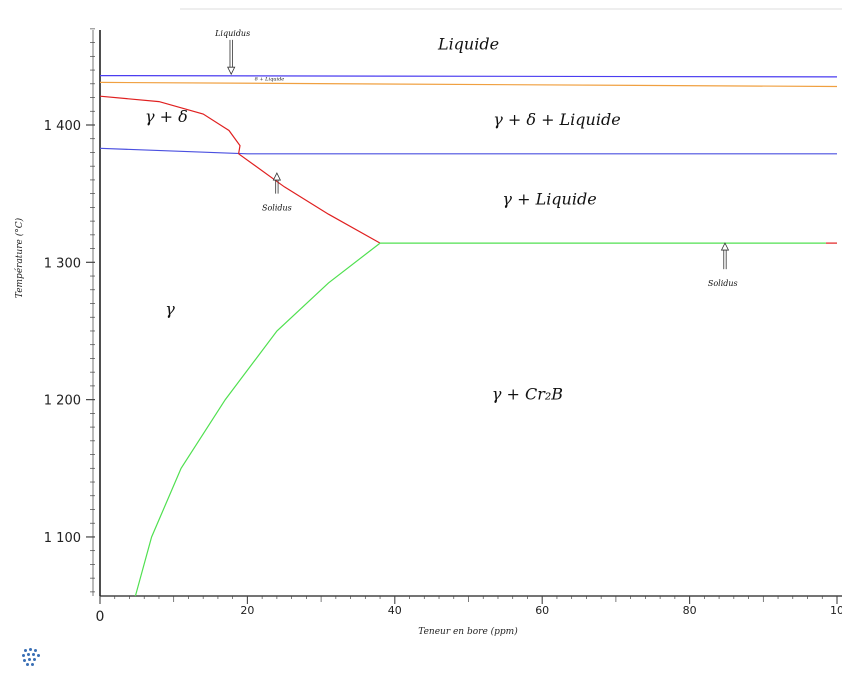 The image size is (842, 677). What do you see at coordinates (170, 308) in the screenshot?
I see `region-label: γ` at bounding box center [170, 308].